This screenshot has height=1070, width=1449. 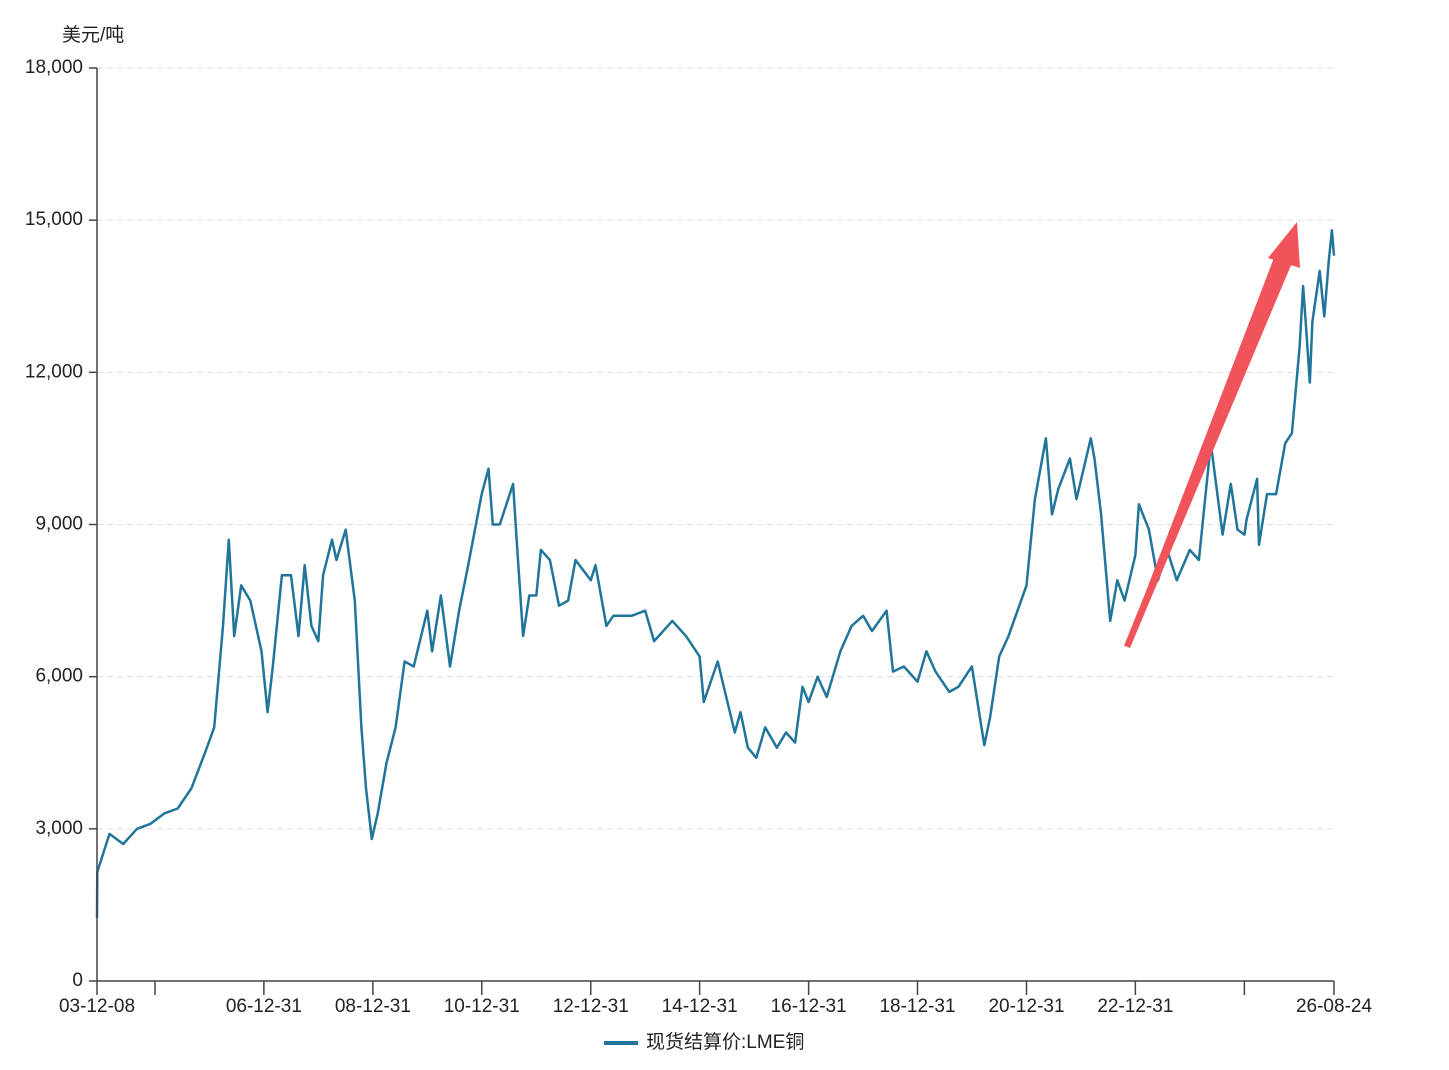 What do you see at coordinates (373, 1006) in the screenshot?
I see `x-tick-label: 08-12-31` at bounding box center [373, 1006].